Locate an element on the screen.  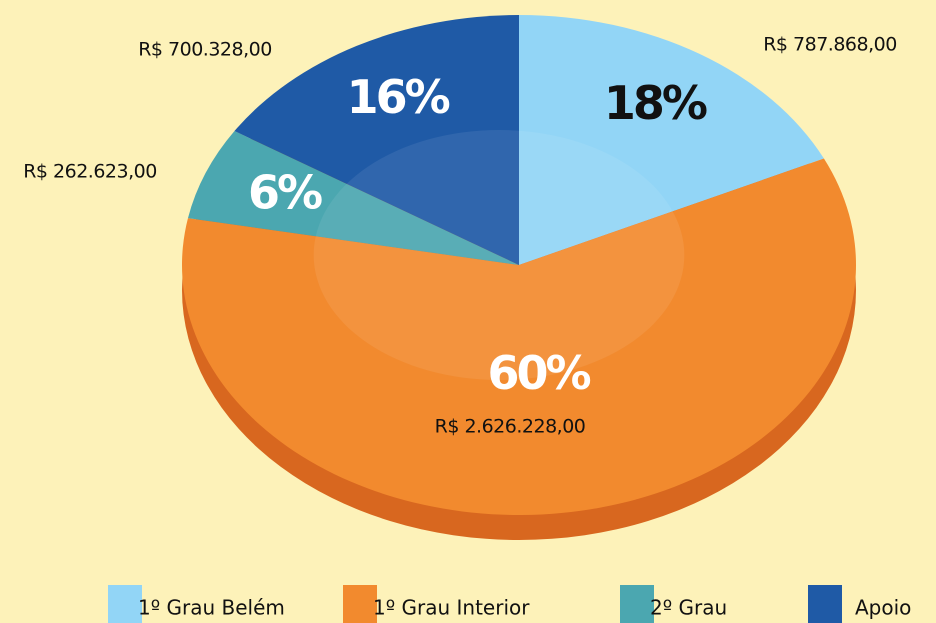
percent-label: 18% is located at coordinates (655, 103).